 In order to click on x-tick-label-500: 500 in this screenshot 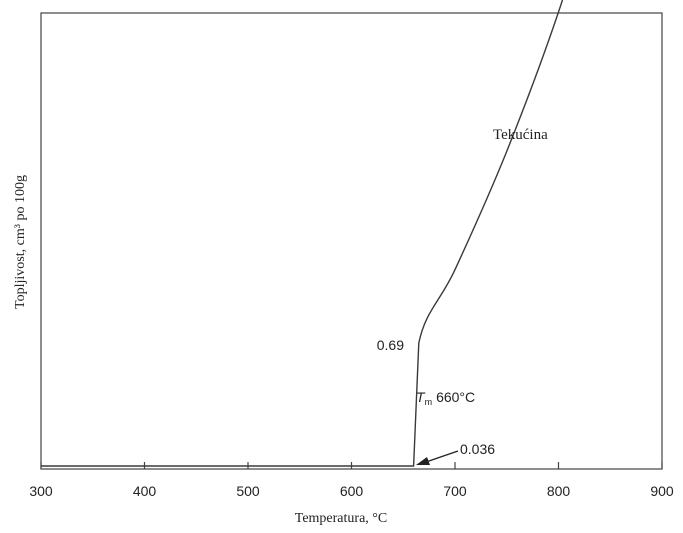, I will do `click(248, 491)`.